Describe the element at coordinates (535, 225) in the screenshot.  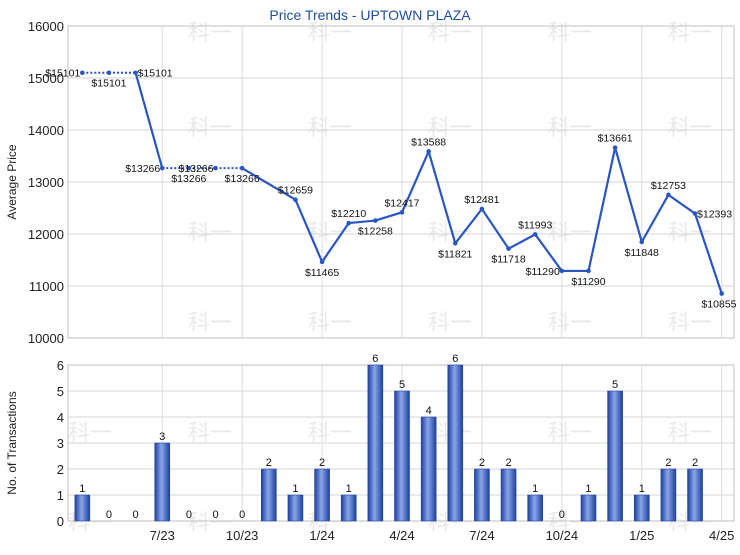
I see `price-value-label: $11993` at that location.